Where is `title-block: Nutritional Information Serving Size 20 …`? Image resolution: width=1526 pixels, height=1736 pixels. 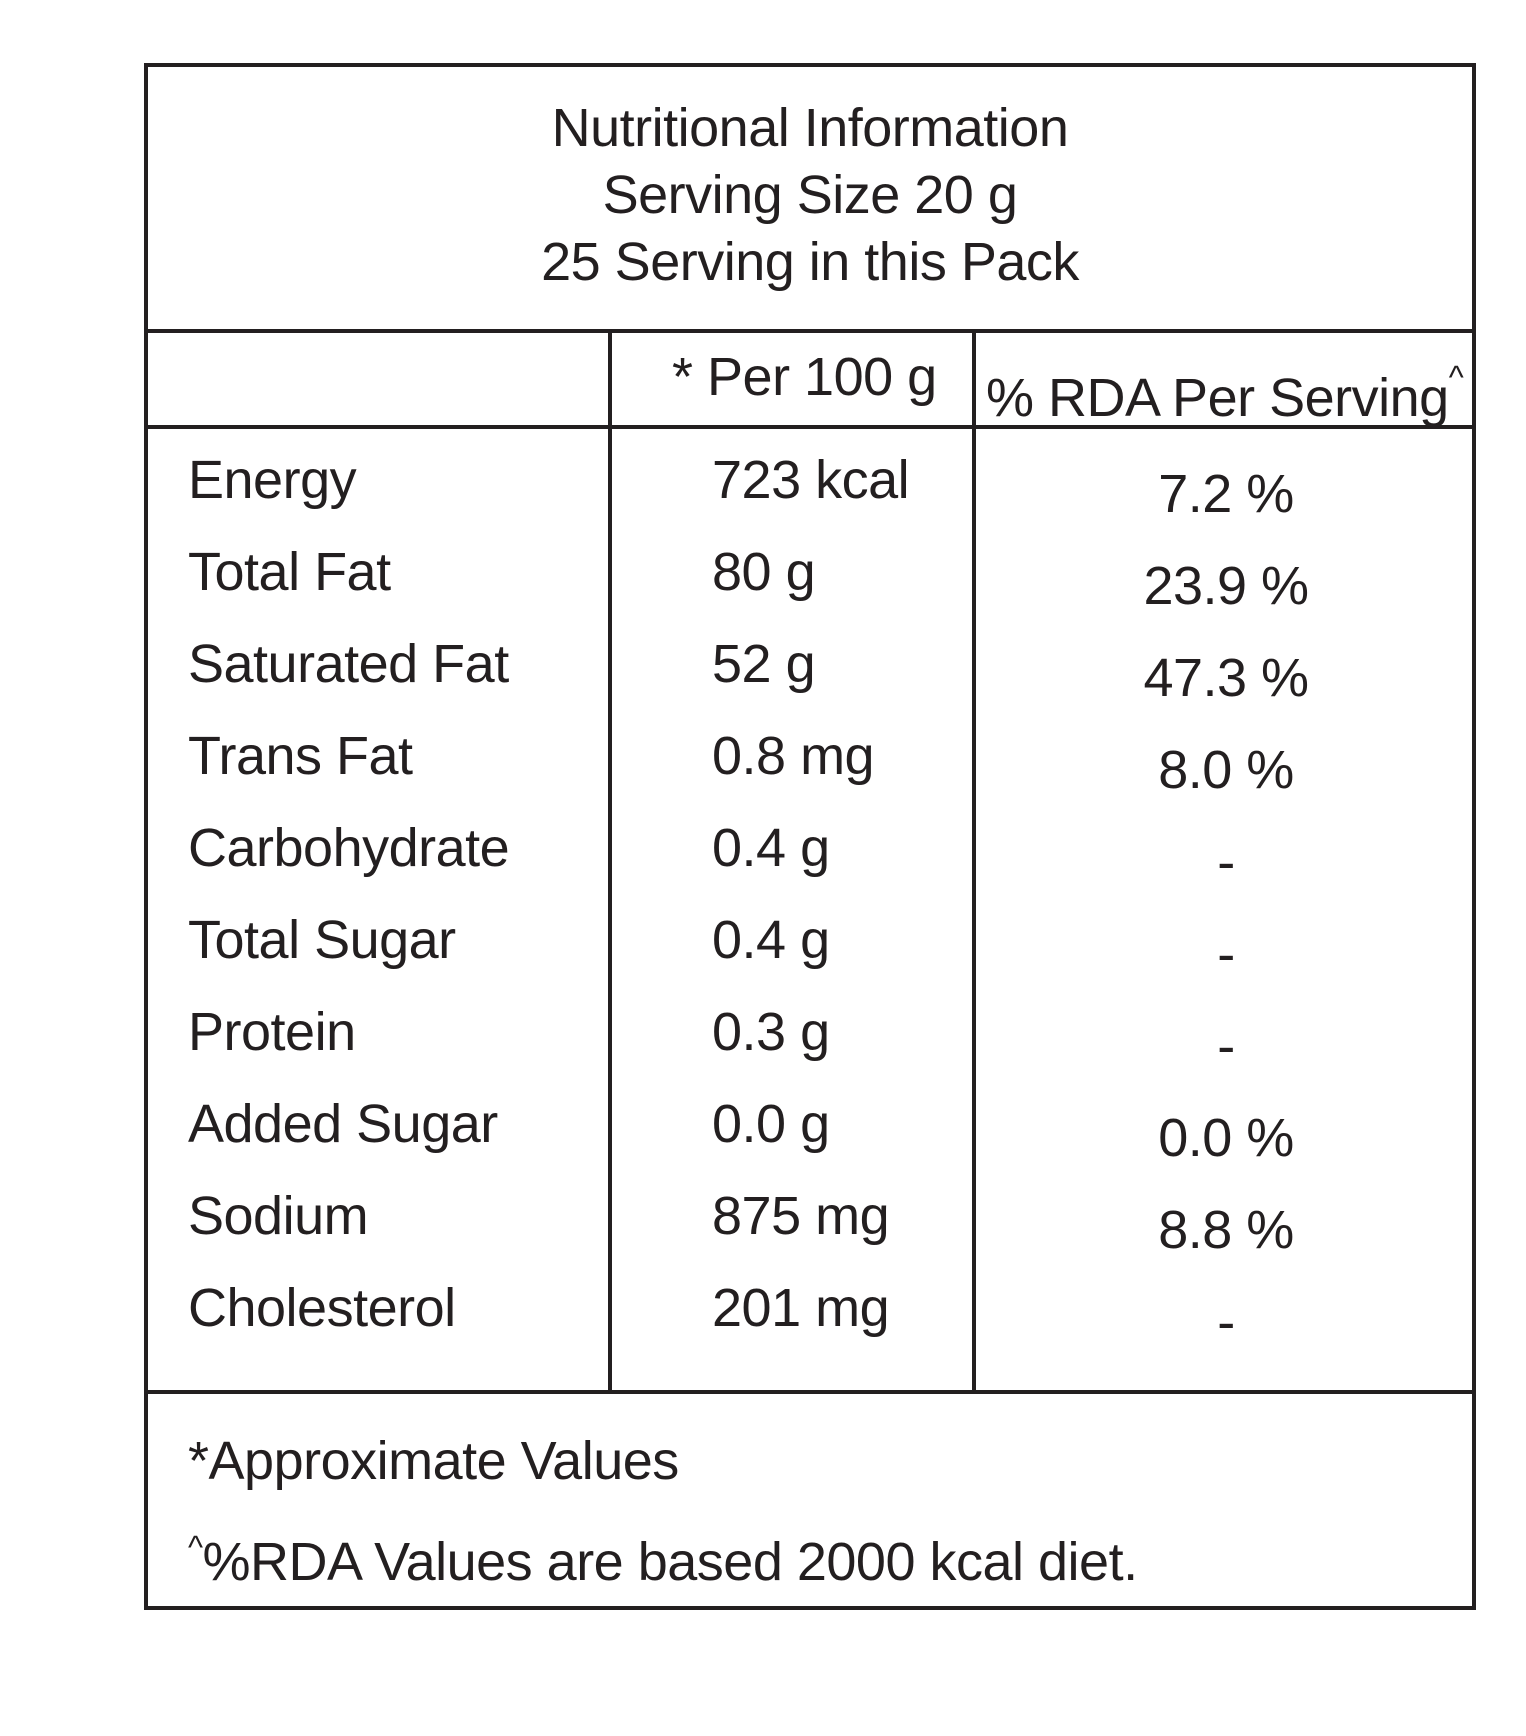
title-block: Nutritional Information Serving Size 20 … is located at coordinates (810, 200).